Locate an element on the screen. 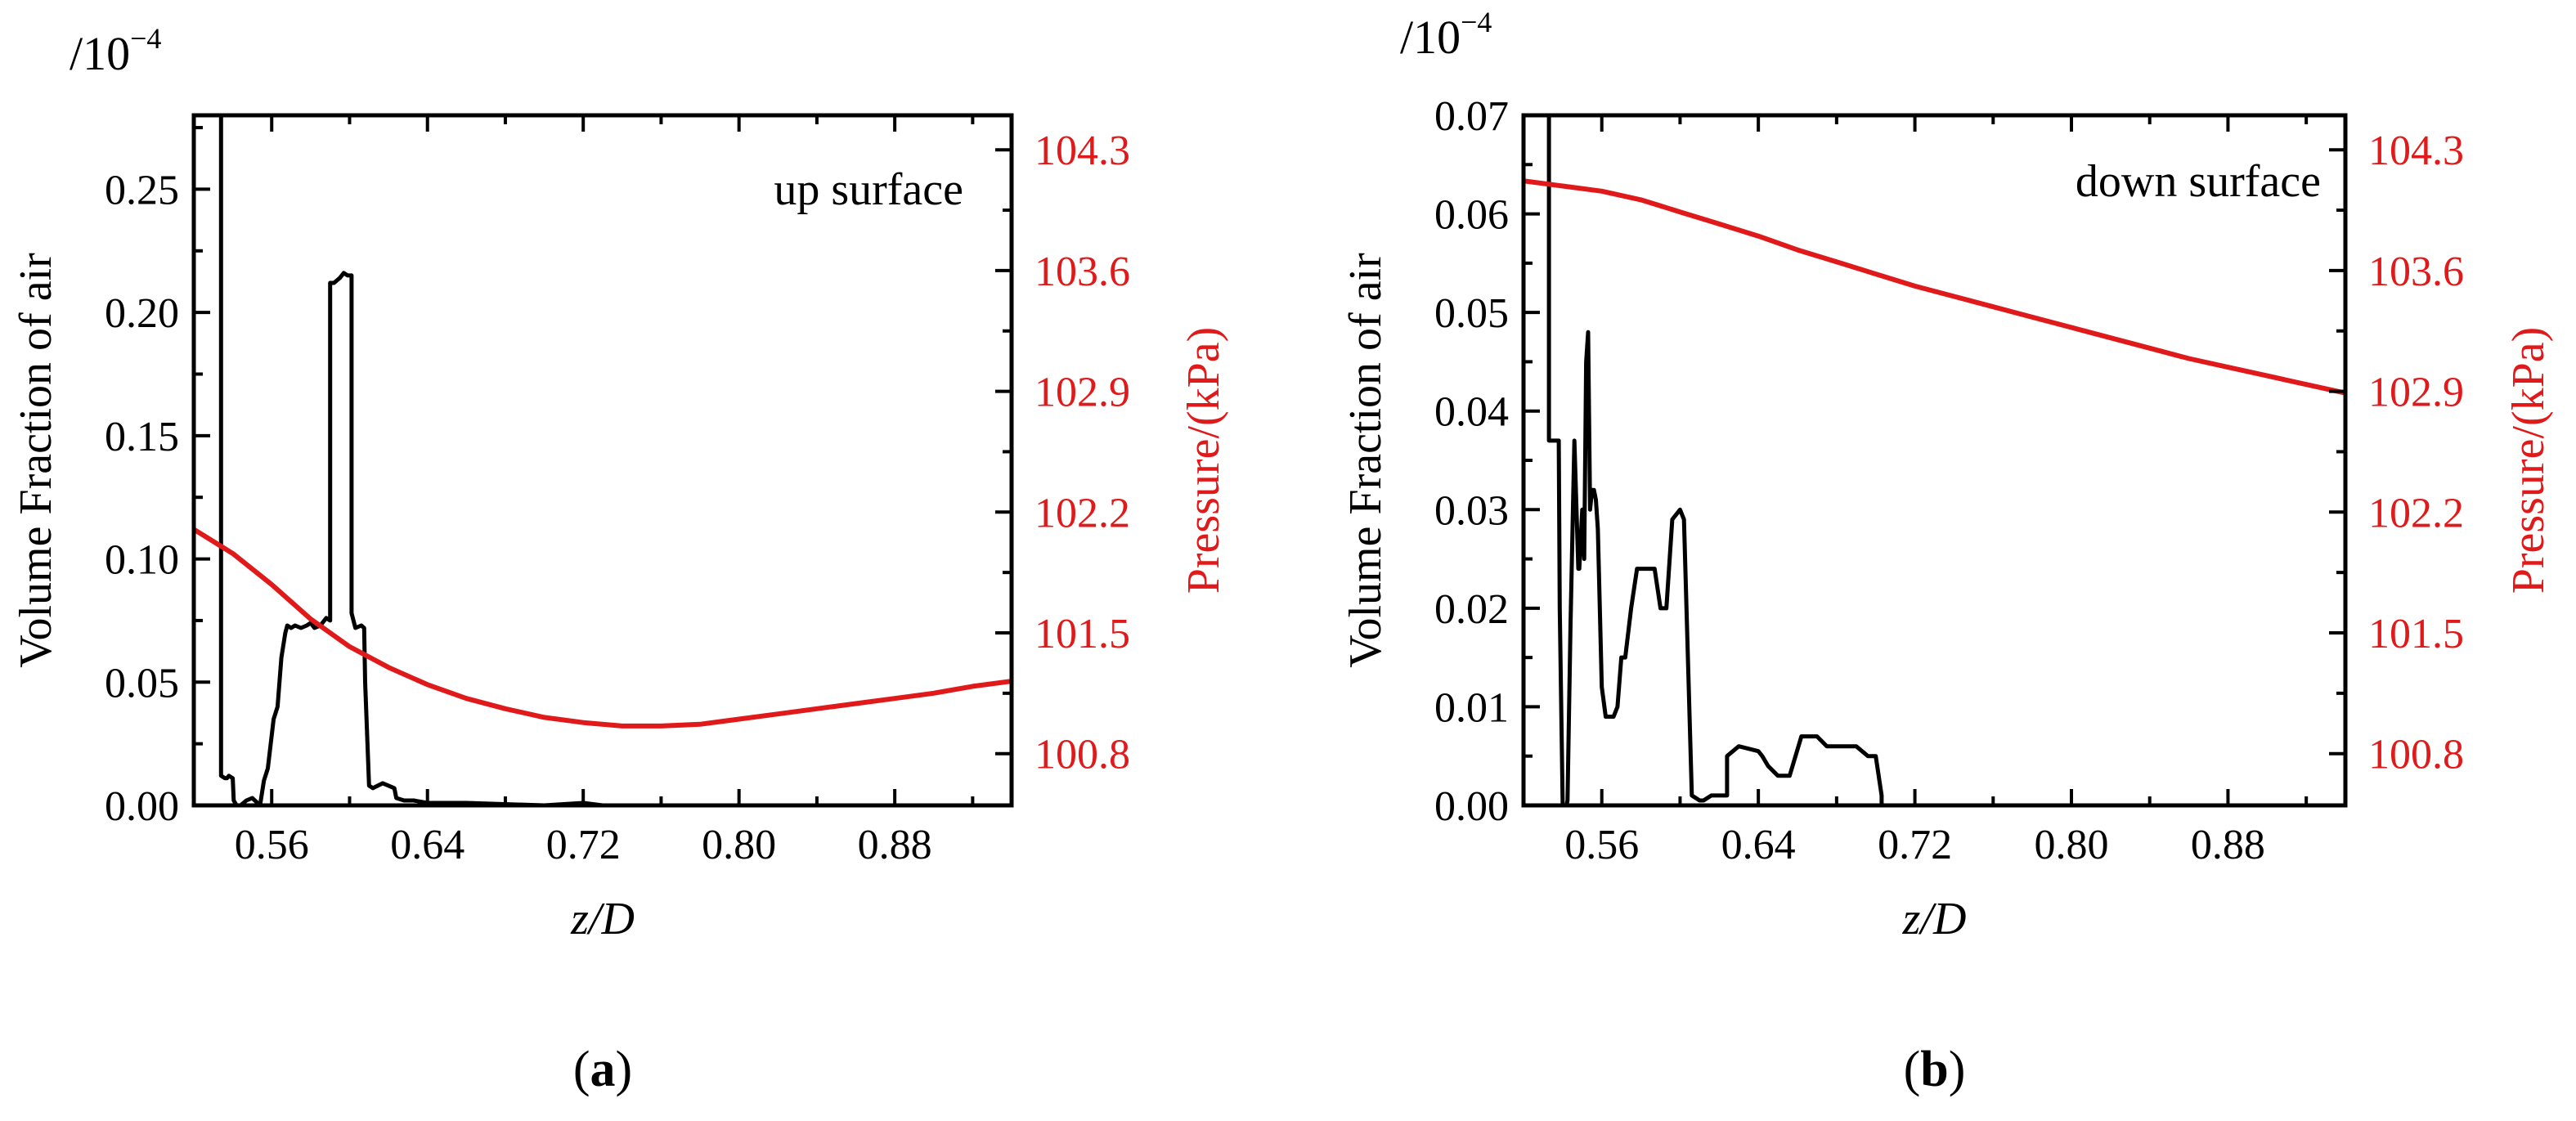 The height and width of the screenshot is (1121, 2576). x-tick-label-a: 0.80 is located at coordinates (739, 845).